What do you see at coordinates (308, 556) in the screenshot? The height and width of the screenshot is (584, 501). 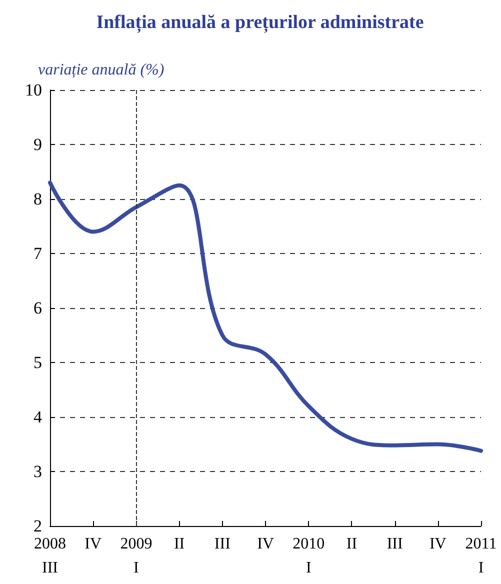 I see `x-tick-label: 2010 I` at bounding box center [308, 556].